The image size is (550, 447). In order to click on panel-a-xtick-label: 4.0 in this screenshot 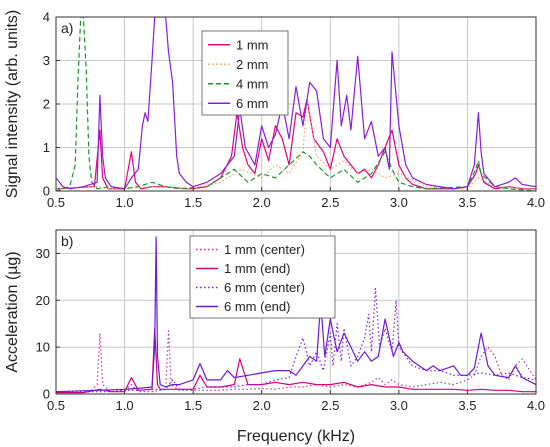, I will do `click(536, 202)`.